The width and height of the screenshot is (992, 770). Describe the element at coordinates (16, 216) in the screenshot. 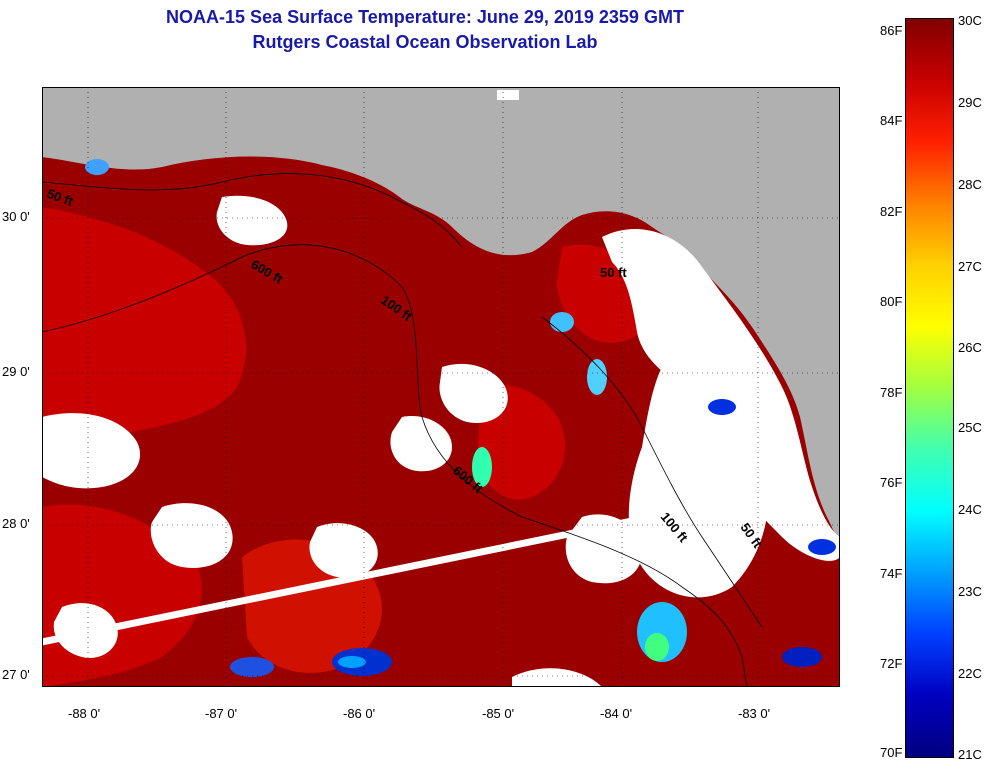

I see `latitude-label: 30 0'` at that location.